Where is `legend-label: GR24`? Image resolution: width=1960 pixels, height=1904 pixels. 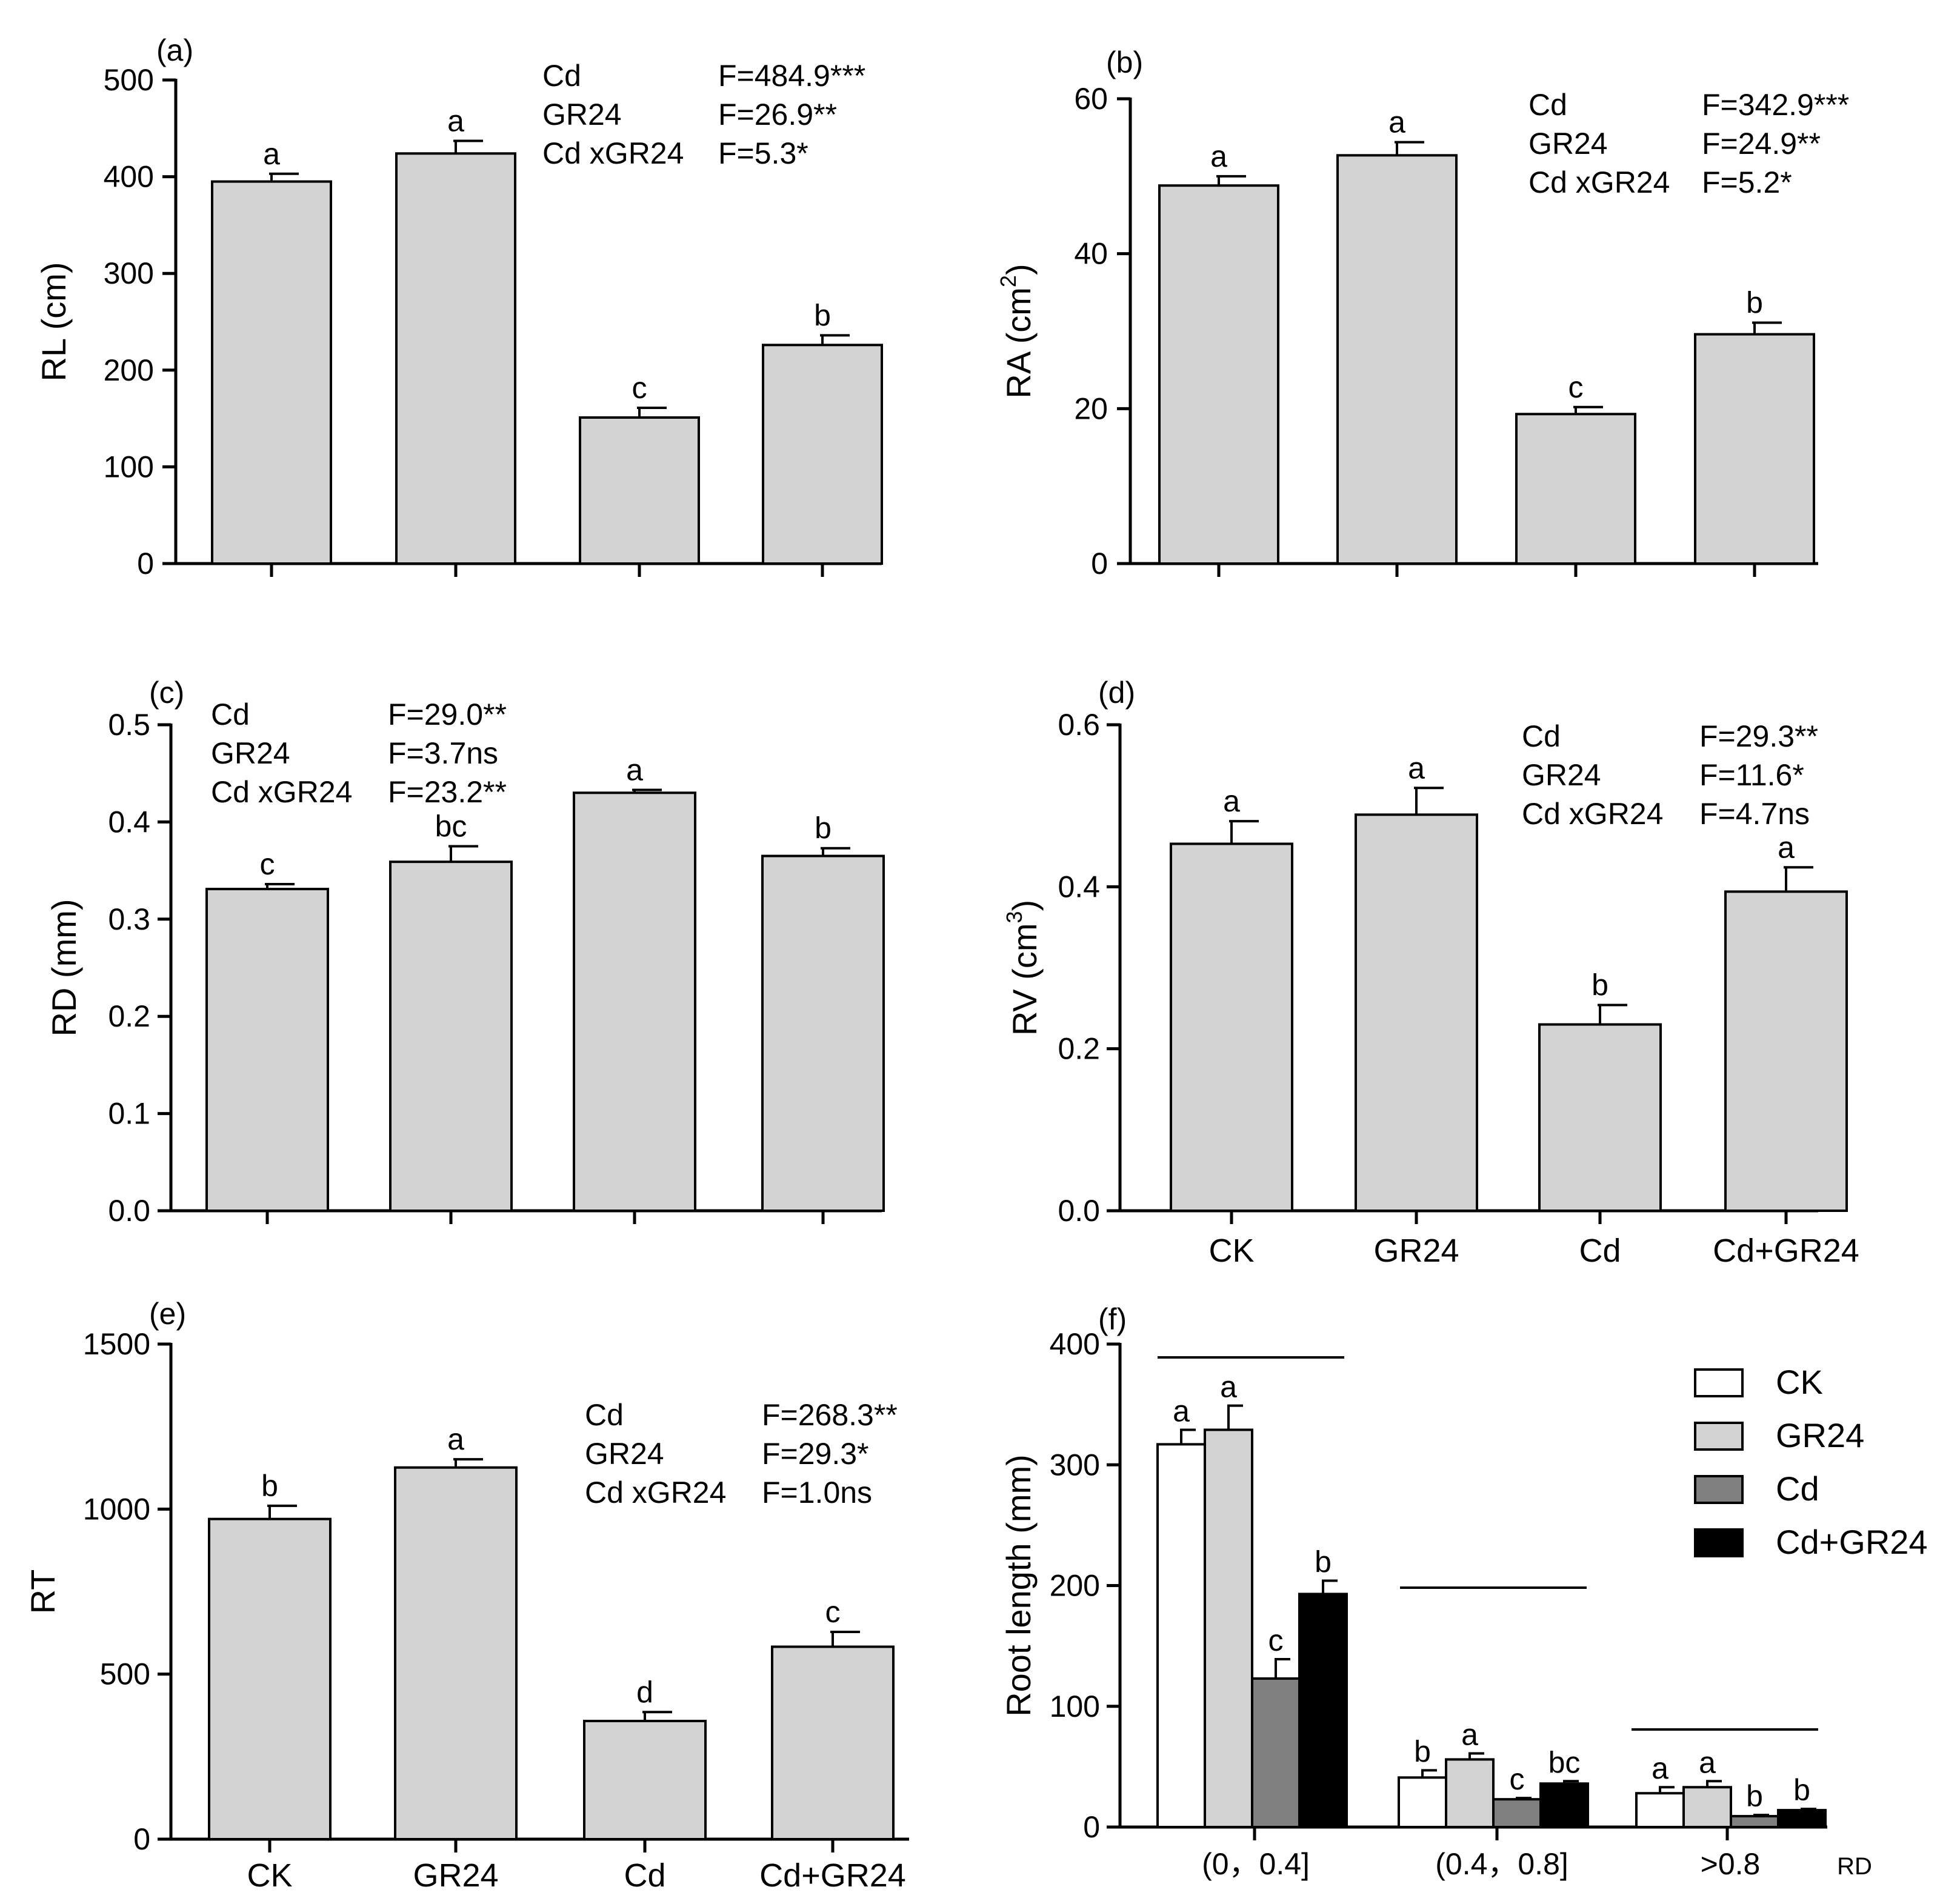 legend-label: GR24 is located at coordinates (1820, 1435).